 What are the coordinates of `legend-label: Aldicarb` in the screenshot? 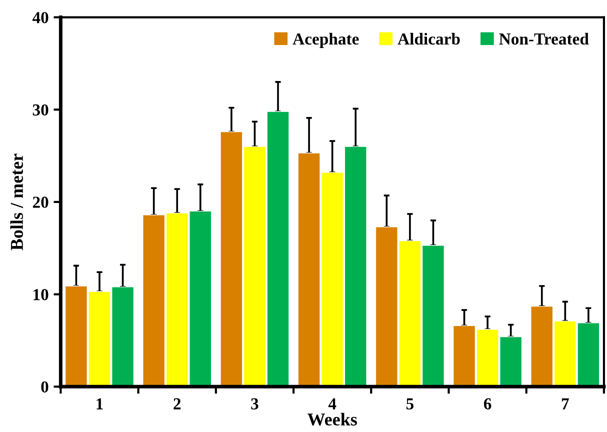 It's located at (429, 38).